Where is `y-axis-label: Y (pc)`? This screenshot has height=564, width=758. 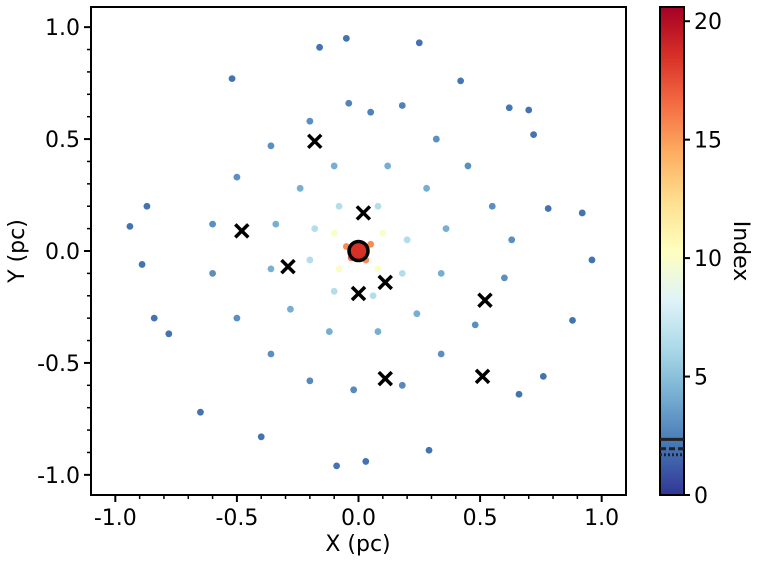
y-axis-label: Y (pc) is located at coordinates (17, 251).